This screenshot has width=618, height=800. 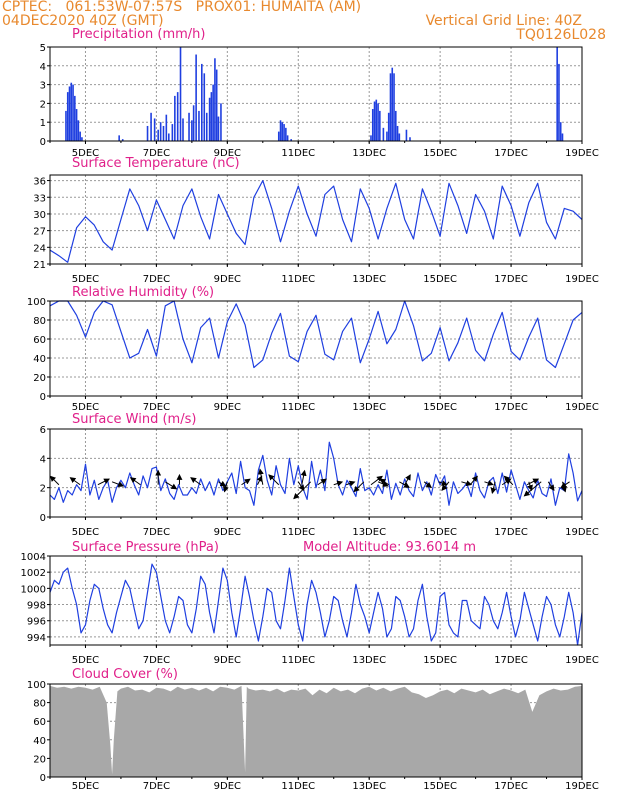 What do you see at coordinates (316, 473) in the screenshot?
I see `wind-speed-series-line` at bounding box center [316, 473].